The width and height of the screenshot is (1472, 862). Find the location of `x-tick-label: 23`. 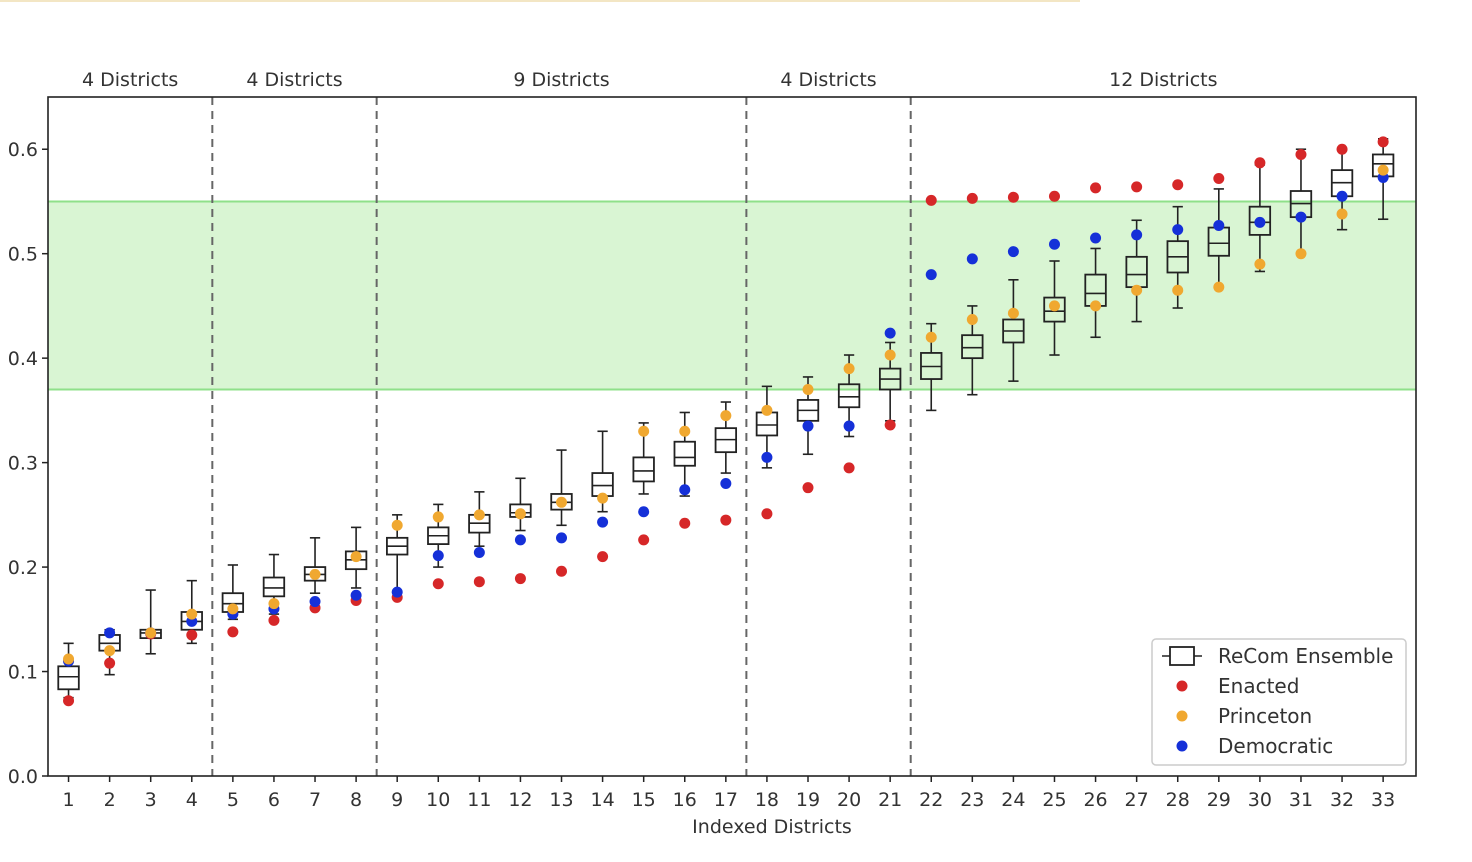

x-tick-label: 23 is located at coordinates (972, 800).